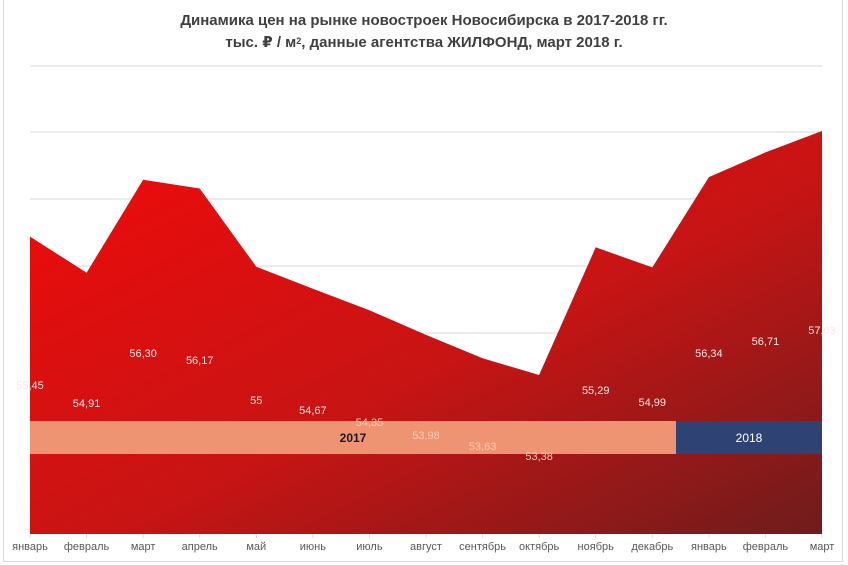  I want to click on x-axis-label: декабрь, so click(652, 547).